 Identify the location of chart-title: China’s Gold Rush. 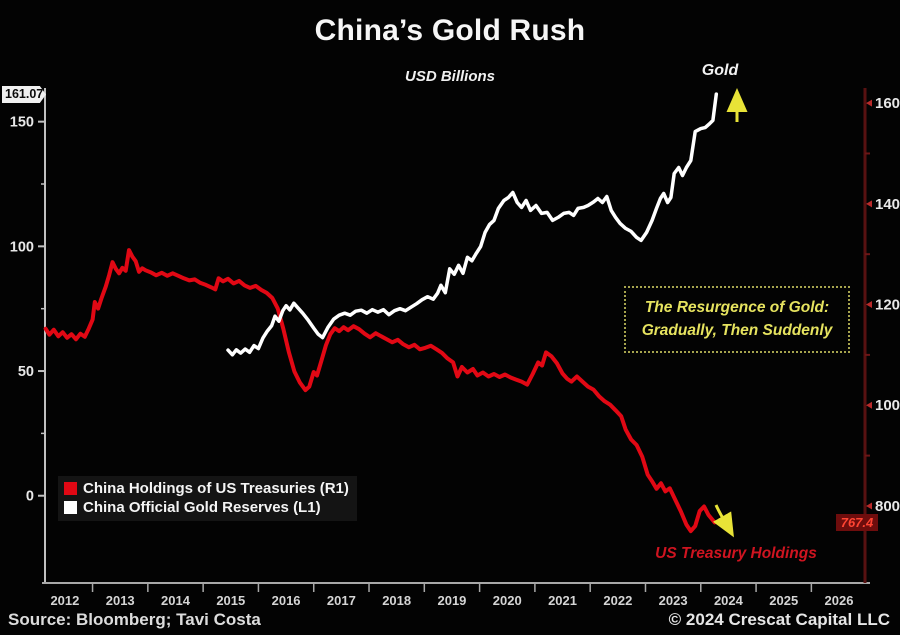
(450, 30).